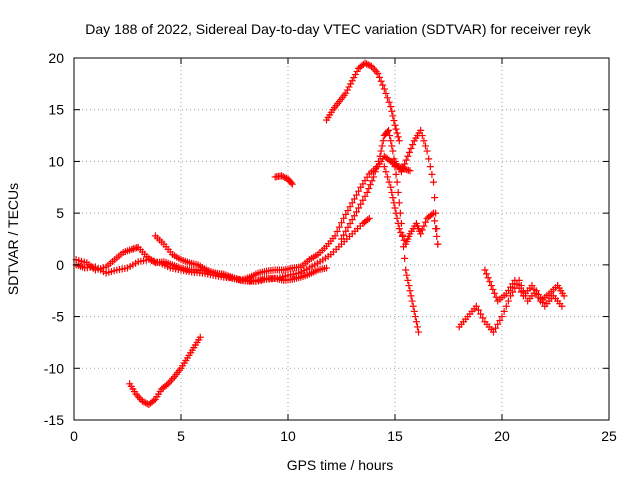 The height and width of the screenshot is (480, 640). What do you see at coordinates (502, 436) in the screenshot?
I see `x-tick-label: 20` at bounding box center [502, 436].